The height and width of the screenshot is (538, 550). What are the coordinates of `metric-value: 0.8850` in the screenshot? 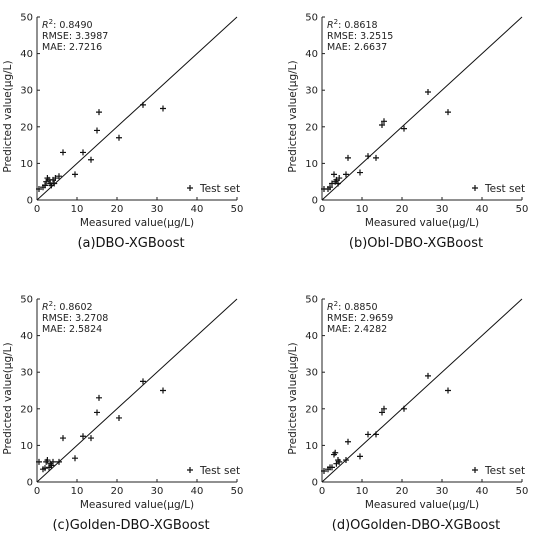 It's located at (360, 307).